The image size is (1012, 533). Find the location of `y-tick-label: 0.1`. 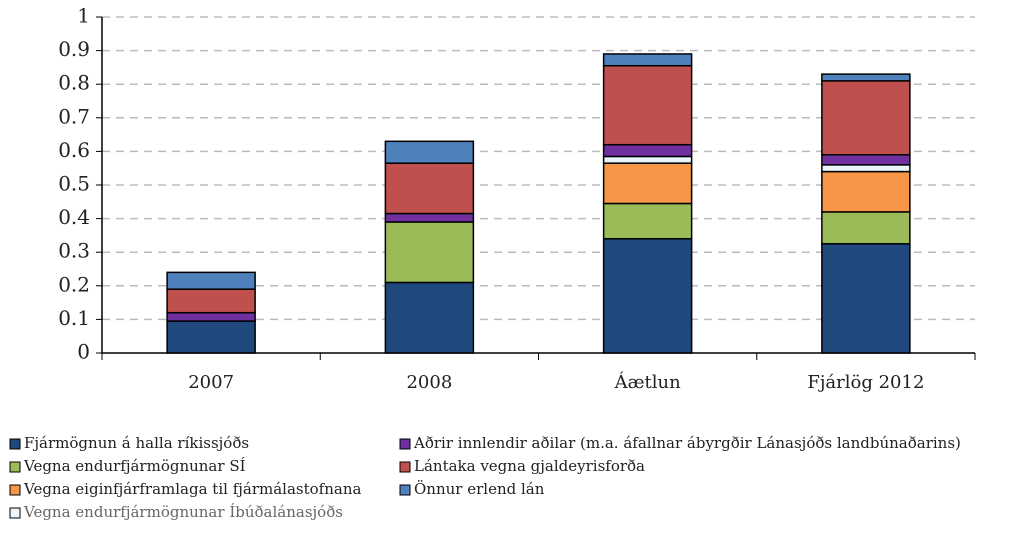

y-tick-label: 0.1 is located at coordinates (74, 318).